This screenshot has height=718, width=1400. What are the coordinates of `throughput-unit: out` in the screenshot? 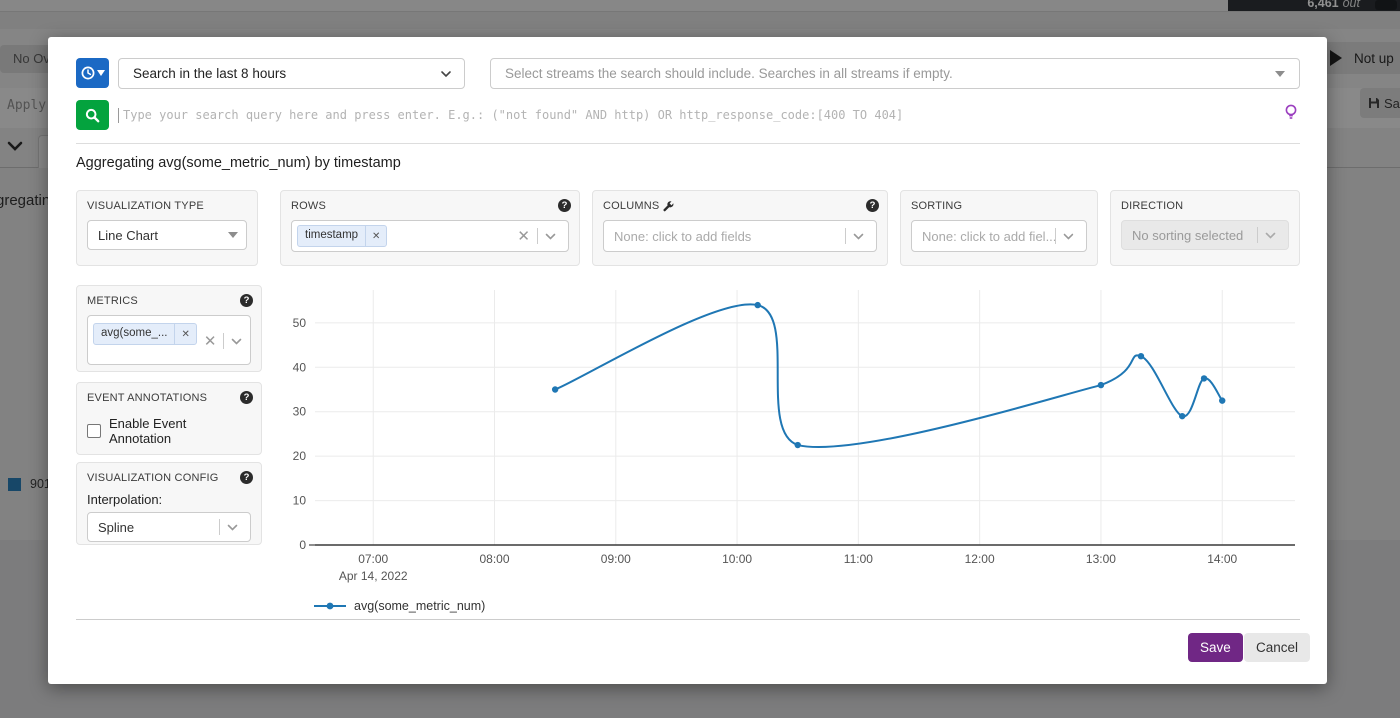 It's located at (1351, 5).